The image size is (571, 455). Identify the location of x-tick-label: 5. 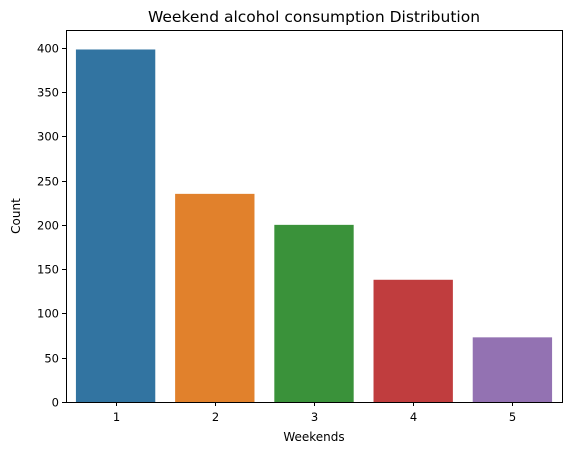
(512, 417).